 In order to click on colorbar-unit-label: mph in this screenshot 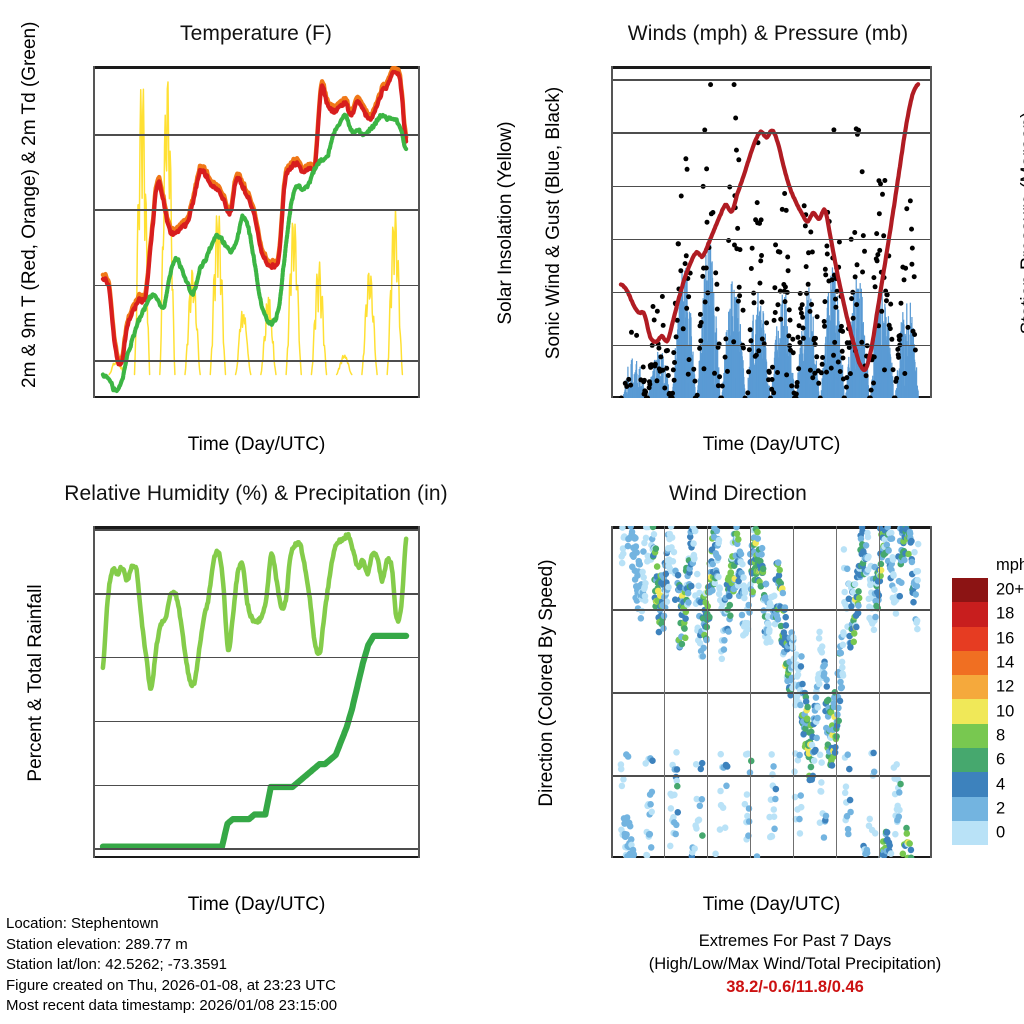, I will do `click(1010, 565)`.